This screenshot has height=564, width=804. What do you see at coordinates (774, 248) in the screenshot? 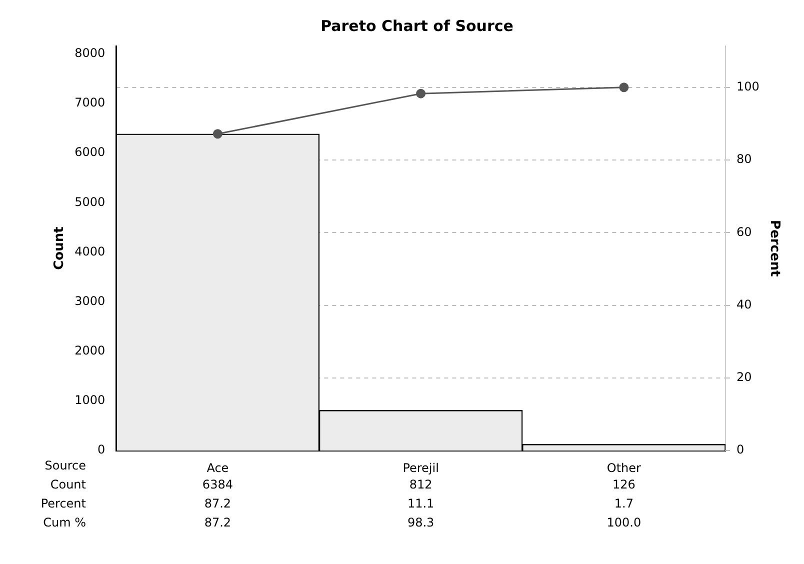
I see `y2-axis-title: Percent` at bounding box center [774, 248].